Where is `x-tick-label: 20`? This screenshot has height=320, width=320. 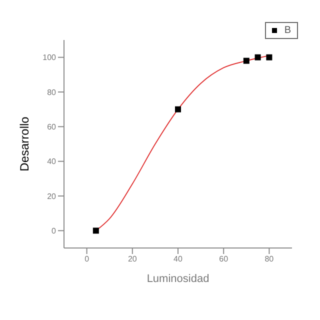
x-tick-label: 20 is located at coordinates (133, 259).